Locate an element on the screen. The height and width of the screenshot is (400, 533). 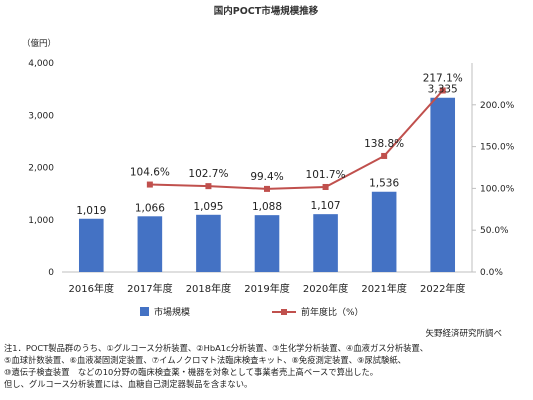
category-label: 2017年度 is located at coordinates (149, 288).